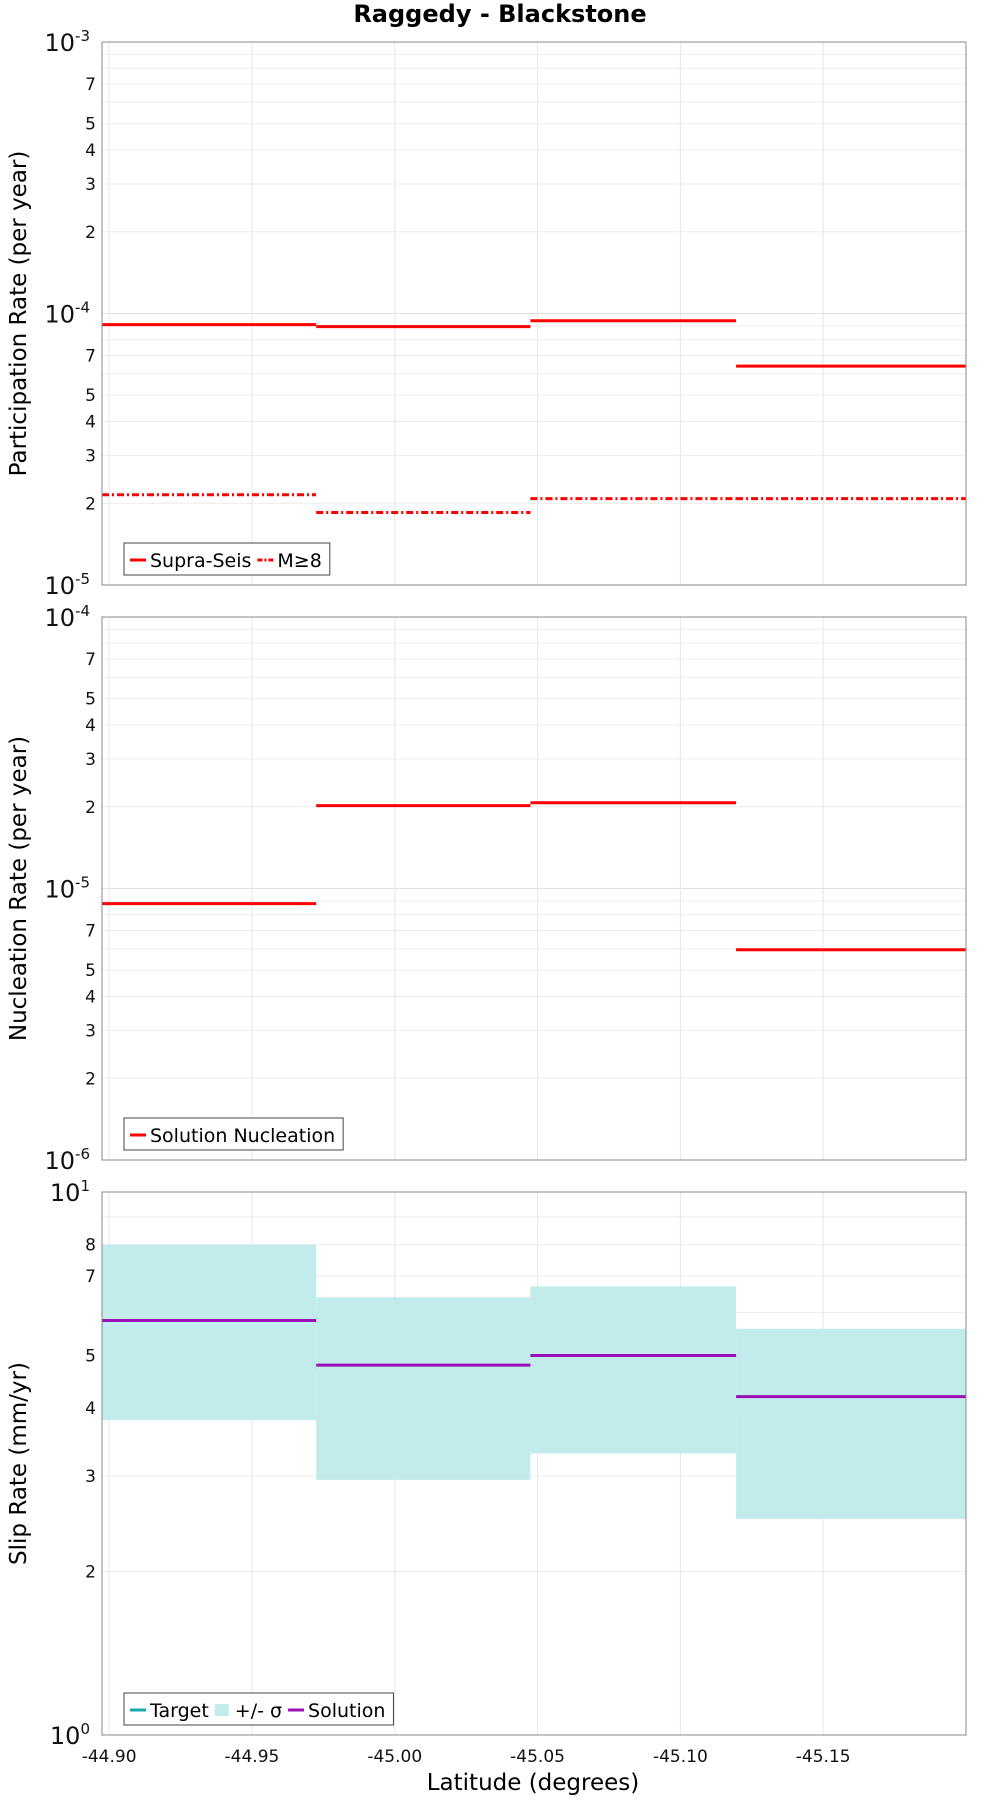 Image resolution: width=1000 pixels, height=1800 pixels. What do you see at coordinates (70, 1735) in the screenshot?
I see `y-tick-label: 10⁰` at bounding box center [70, 1735].